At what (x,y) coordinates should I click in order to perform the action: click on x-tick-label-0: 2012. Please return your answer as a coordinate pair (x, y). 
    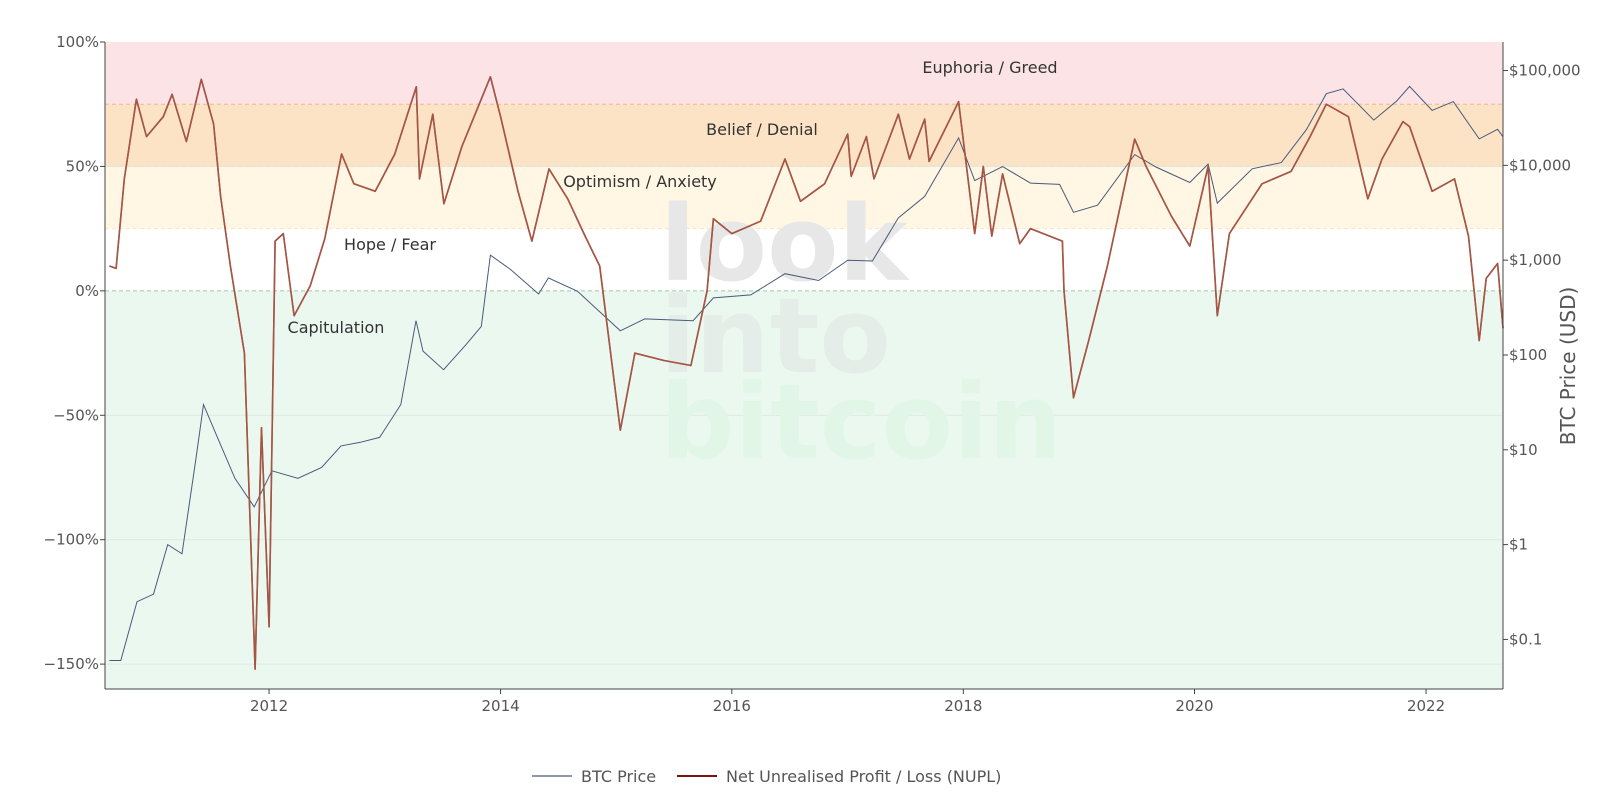
    Looking at the image, I should click on (269, 706).